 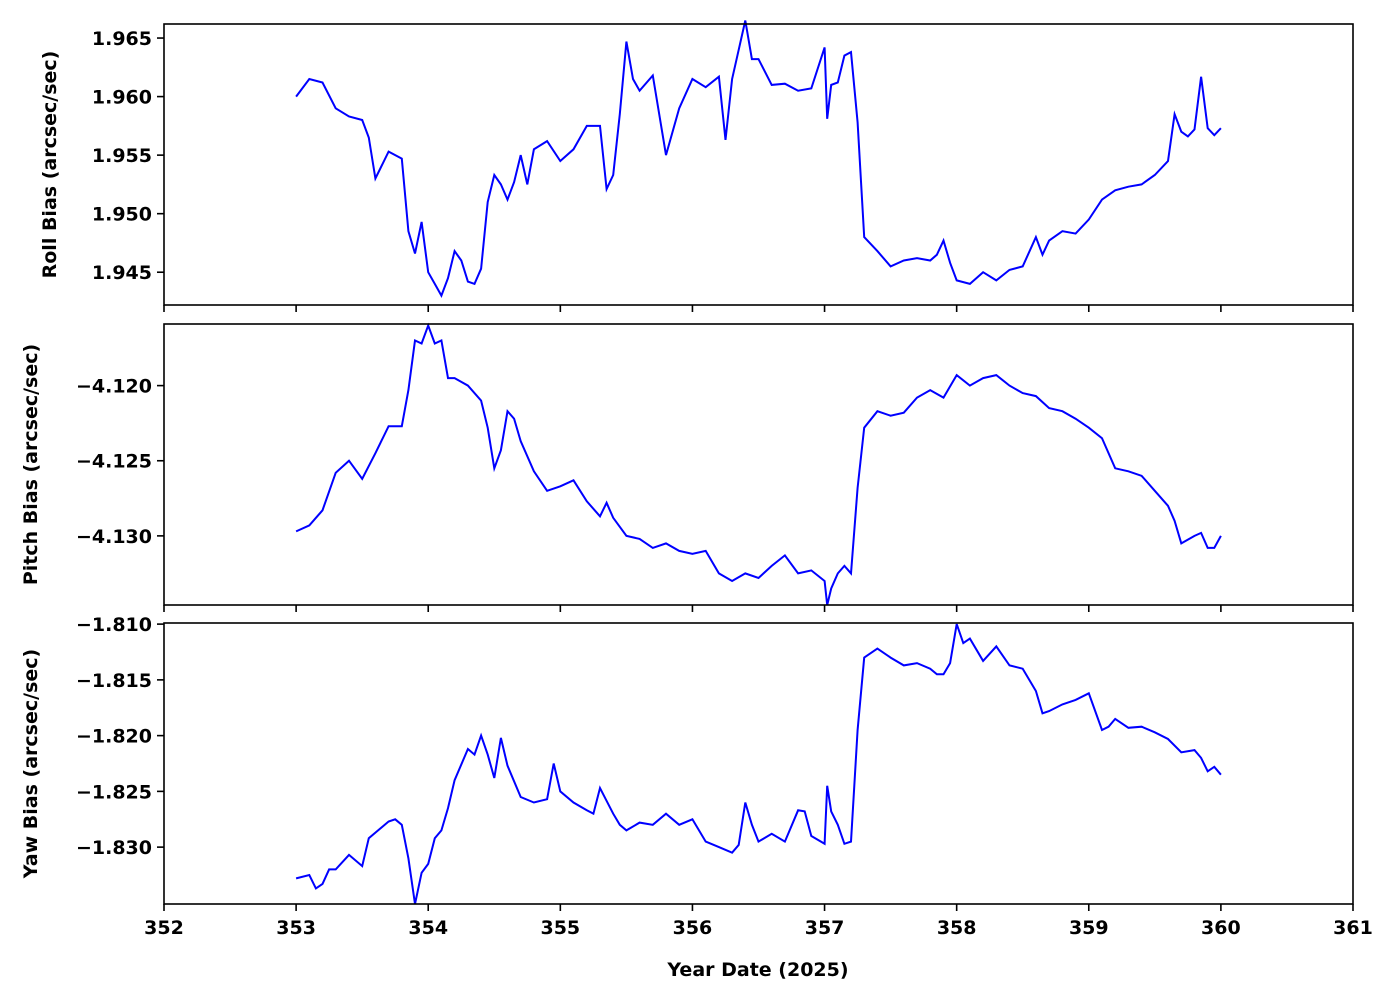 What do you see at coordinates (296, 928) in the screenshot?
I see `x-tick-label: 353` at bounding box center [296, 928].